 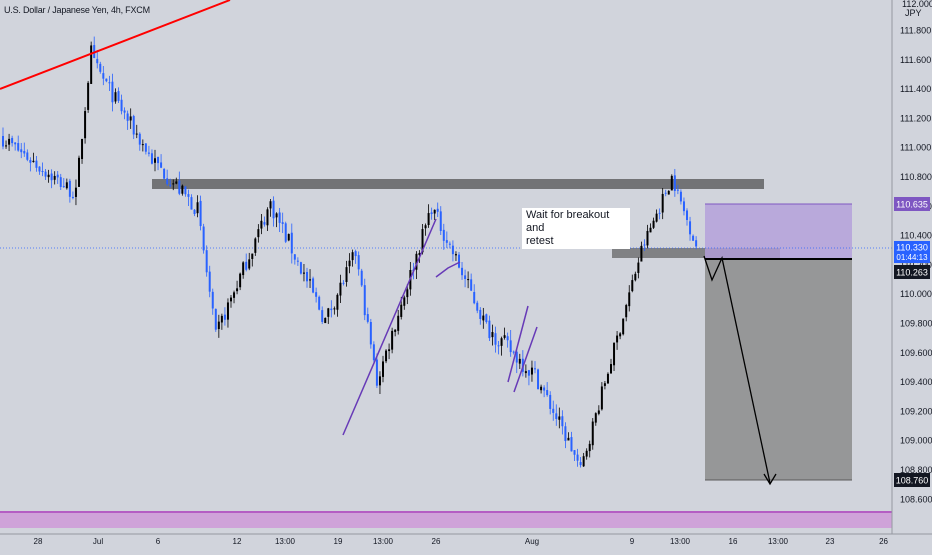 I want to click on time-tick-label: Aug, so click(x=532, y=541).